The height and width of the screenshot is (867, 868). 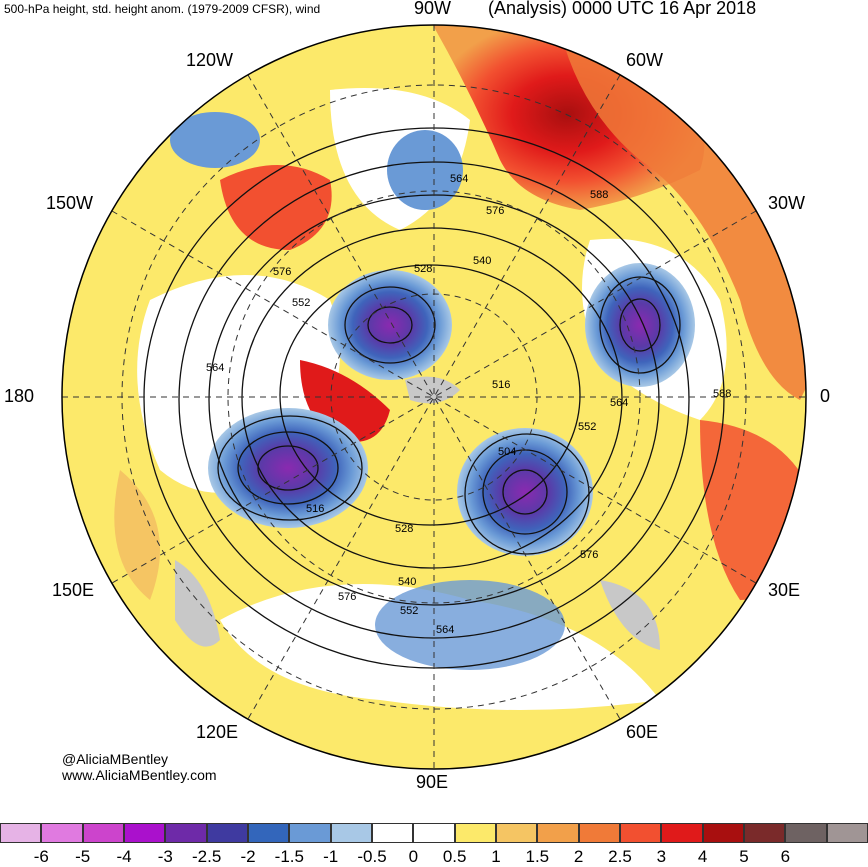 I want to click on lon-label-60w: 60W, so click(x=645, y=60).